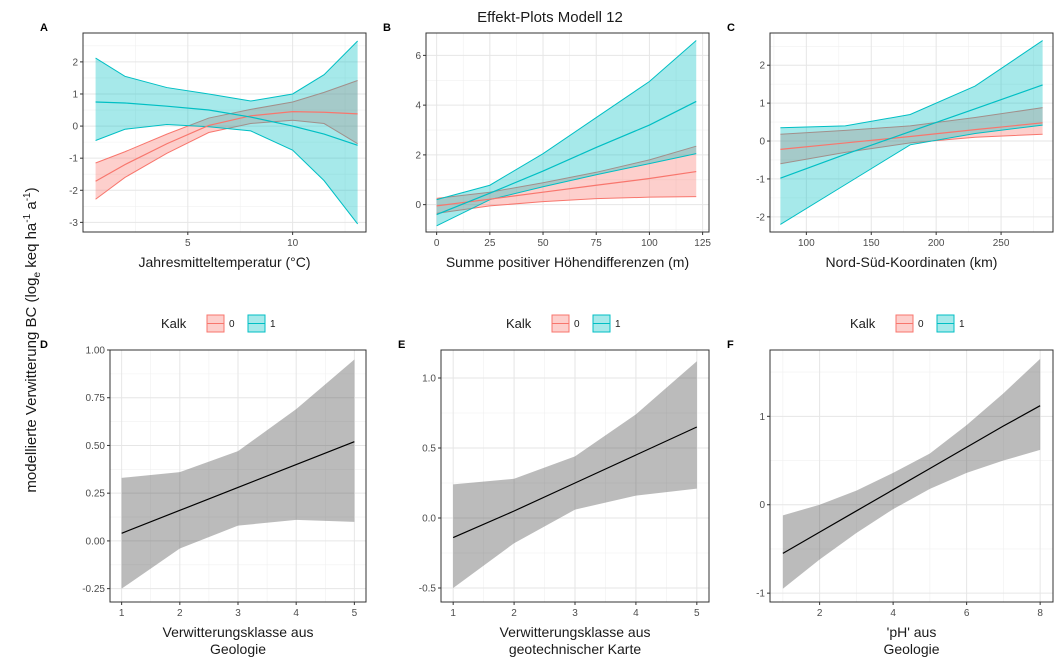 The image size is (1061, 664). Describe the element at coordinates (96, 446) in the screenshot. I see `y-tick-label: 0.50` at that location.